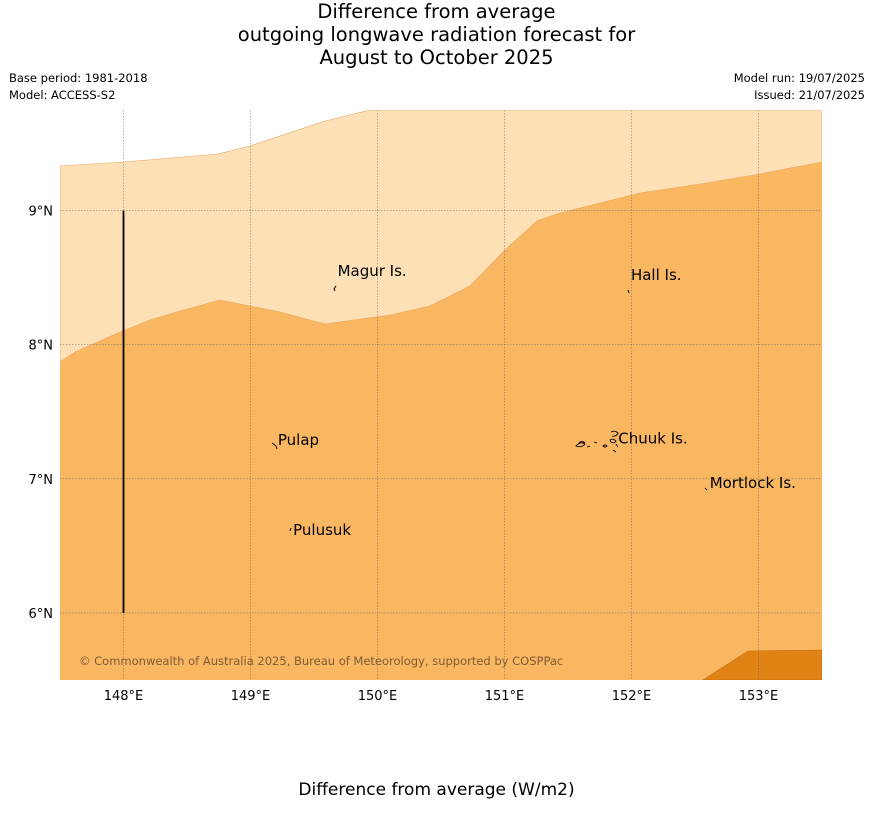 This screenshot has width=873, height=816. Describe the element at coordinates (298, 440) in the screenshot. I see `place-label-pulap: Pulap` at that location.